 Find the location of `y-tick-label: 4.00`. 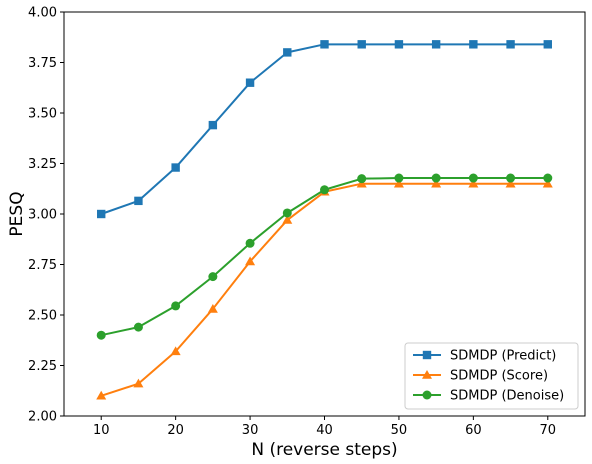

y-tick-label: 4.00 is located at coordinates (42, 13).